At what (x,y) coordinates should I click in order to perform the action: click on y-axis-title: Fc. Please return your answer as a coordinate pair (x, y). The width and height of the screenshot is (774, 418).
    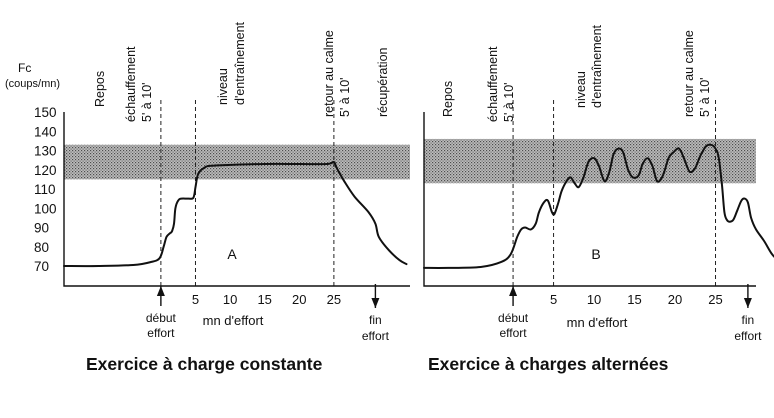
    Looking at the image, I should click on (24, 68).